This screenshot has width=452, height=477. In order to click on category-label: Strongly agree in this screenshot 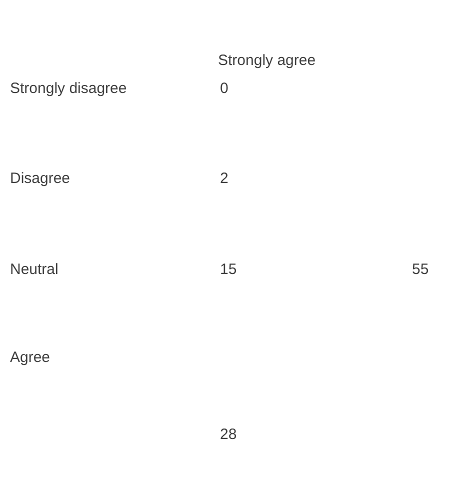, I will do `click(267, 60)`.